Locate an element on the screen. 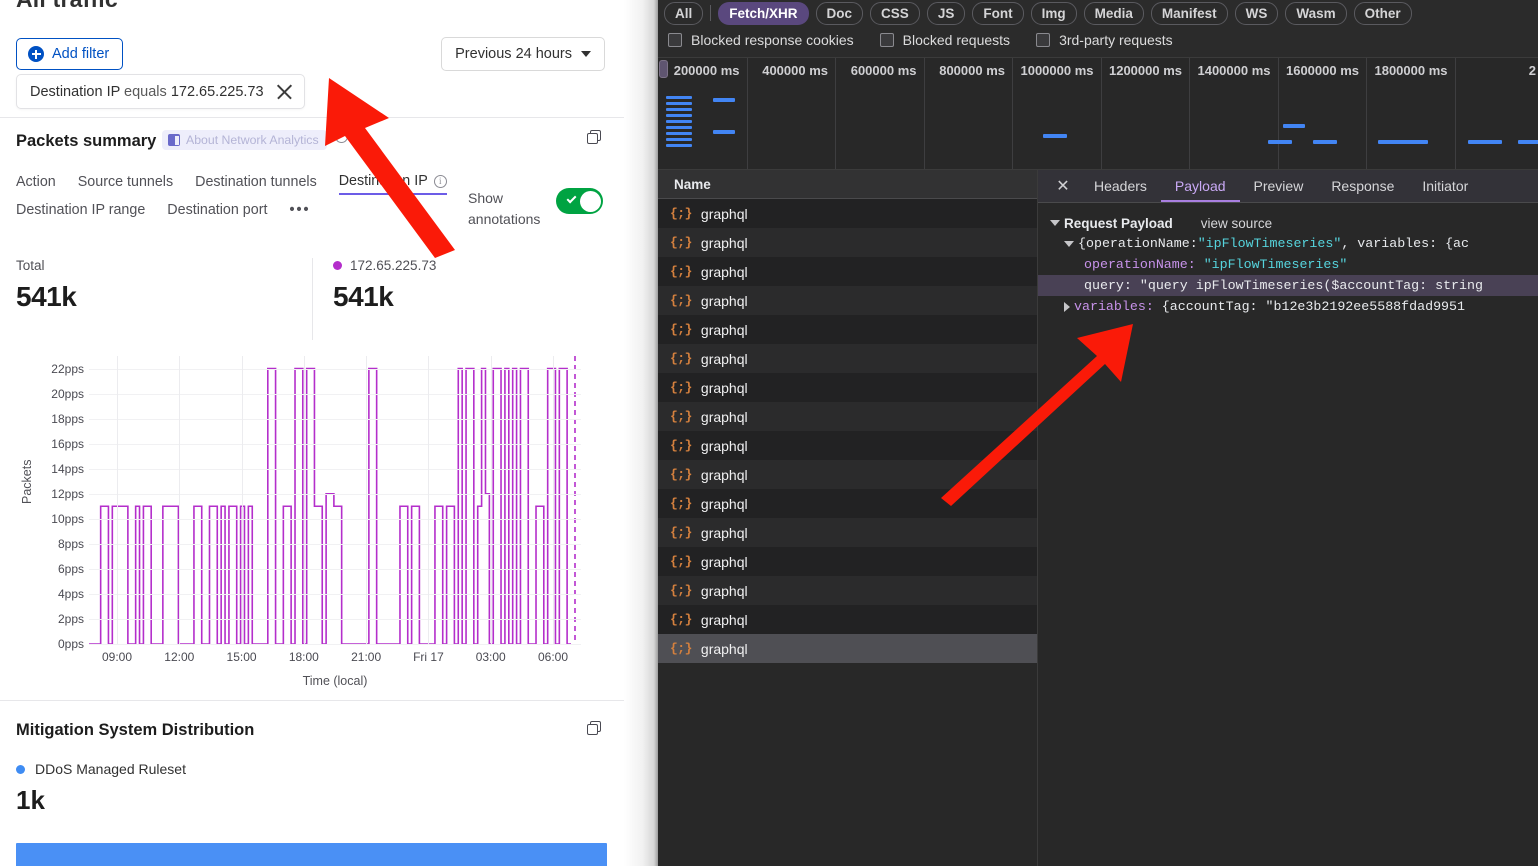 The width and height of the screenshot is (1538, 866). dimension-tab-destination-ip-range: Destination IP range is located at coordinates (80, 212).